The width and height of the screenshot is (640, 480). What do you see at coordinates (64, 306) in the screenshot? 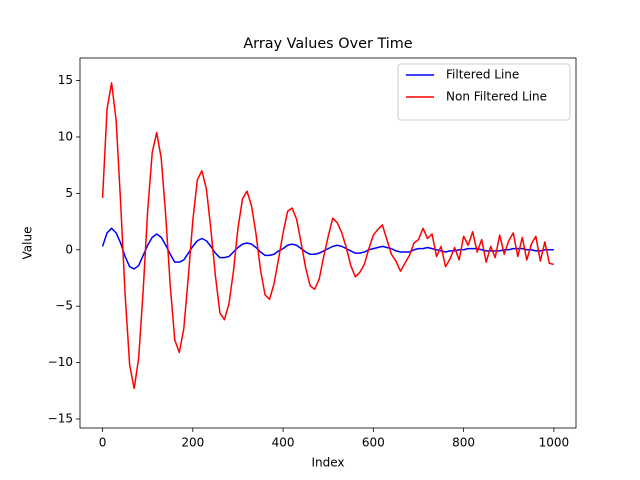
I see `y-tick-label: −5` at bounding box center [64, 306].